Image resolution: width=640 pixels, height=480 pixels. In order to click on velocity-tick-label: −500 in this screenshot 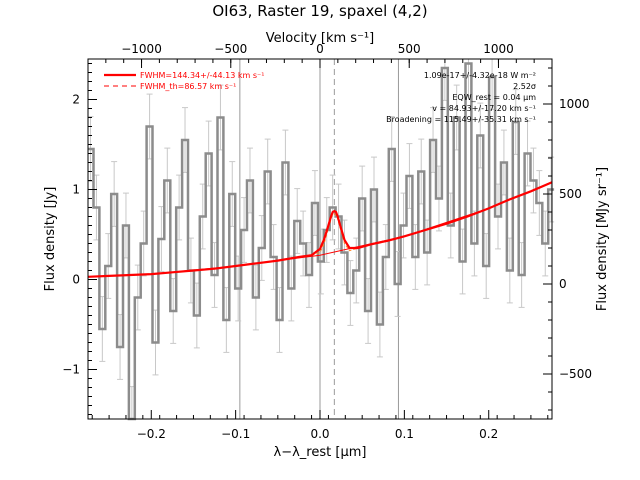, I will do `click(230, 49)`.